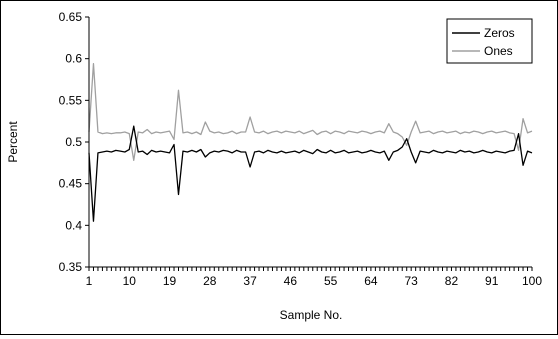 The width and height of the screenshot is (558, 339). Describe the element at coordinates (71, 17) in the screenshot. I see `y-tick-label: 0.65` at that location.